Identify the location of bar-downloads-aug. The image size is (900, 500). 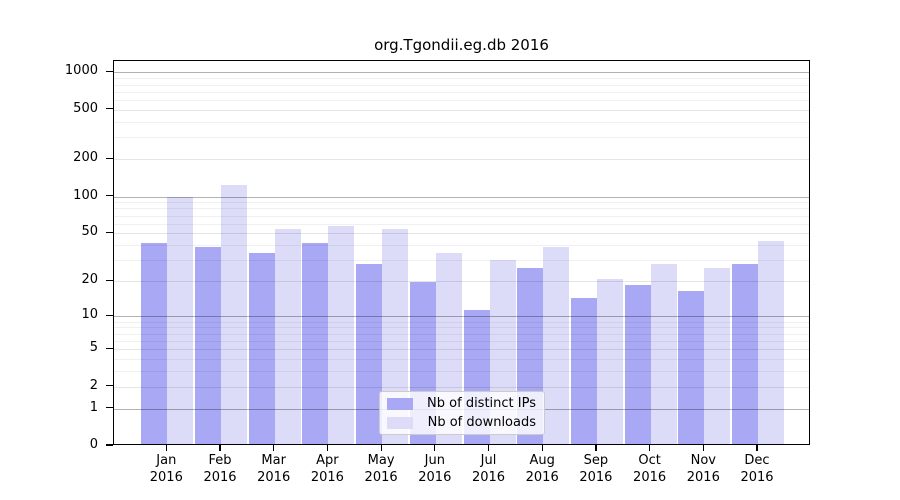
(556, 345).